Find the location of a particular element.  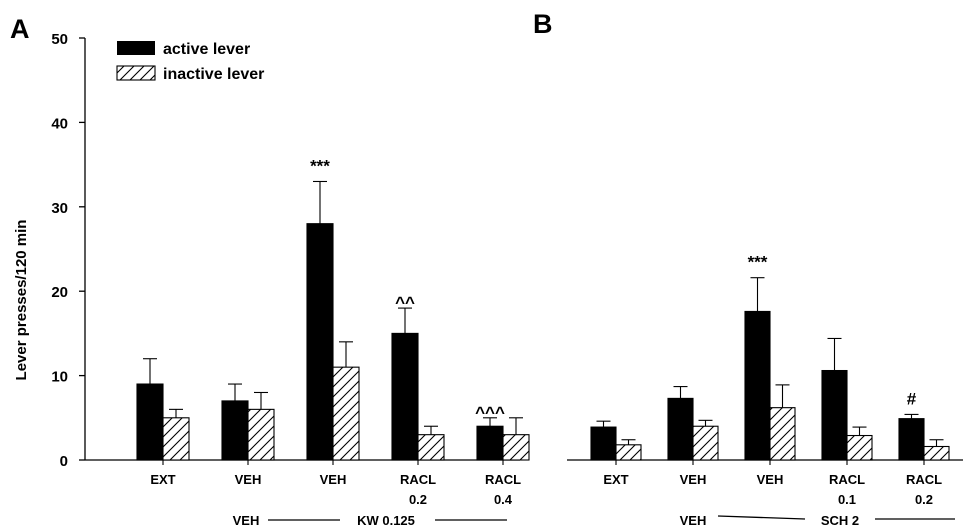

significance-annotation: ^^^ is located at coordinates (490, 412).